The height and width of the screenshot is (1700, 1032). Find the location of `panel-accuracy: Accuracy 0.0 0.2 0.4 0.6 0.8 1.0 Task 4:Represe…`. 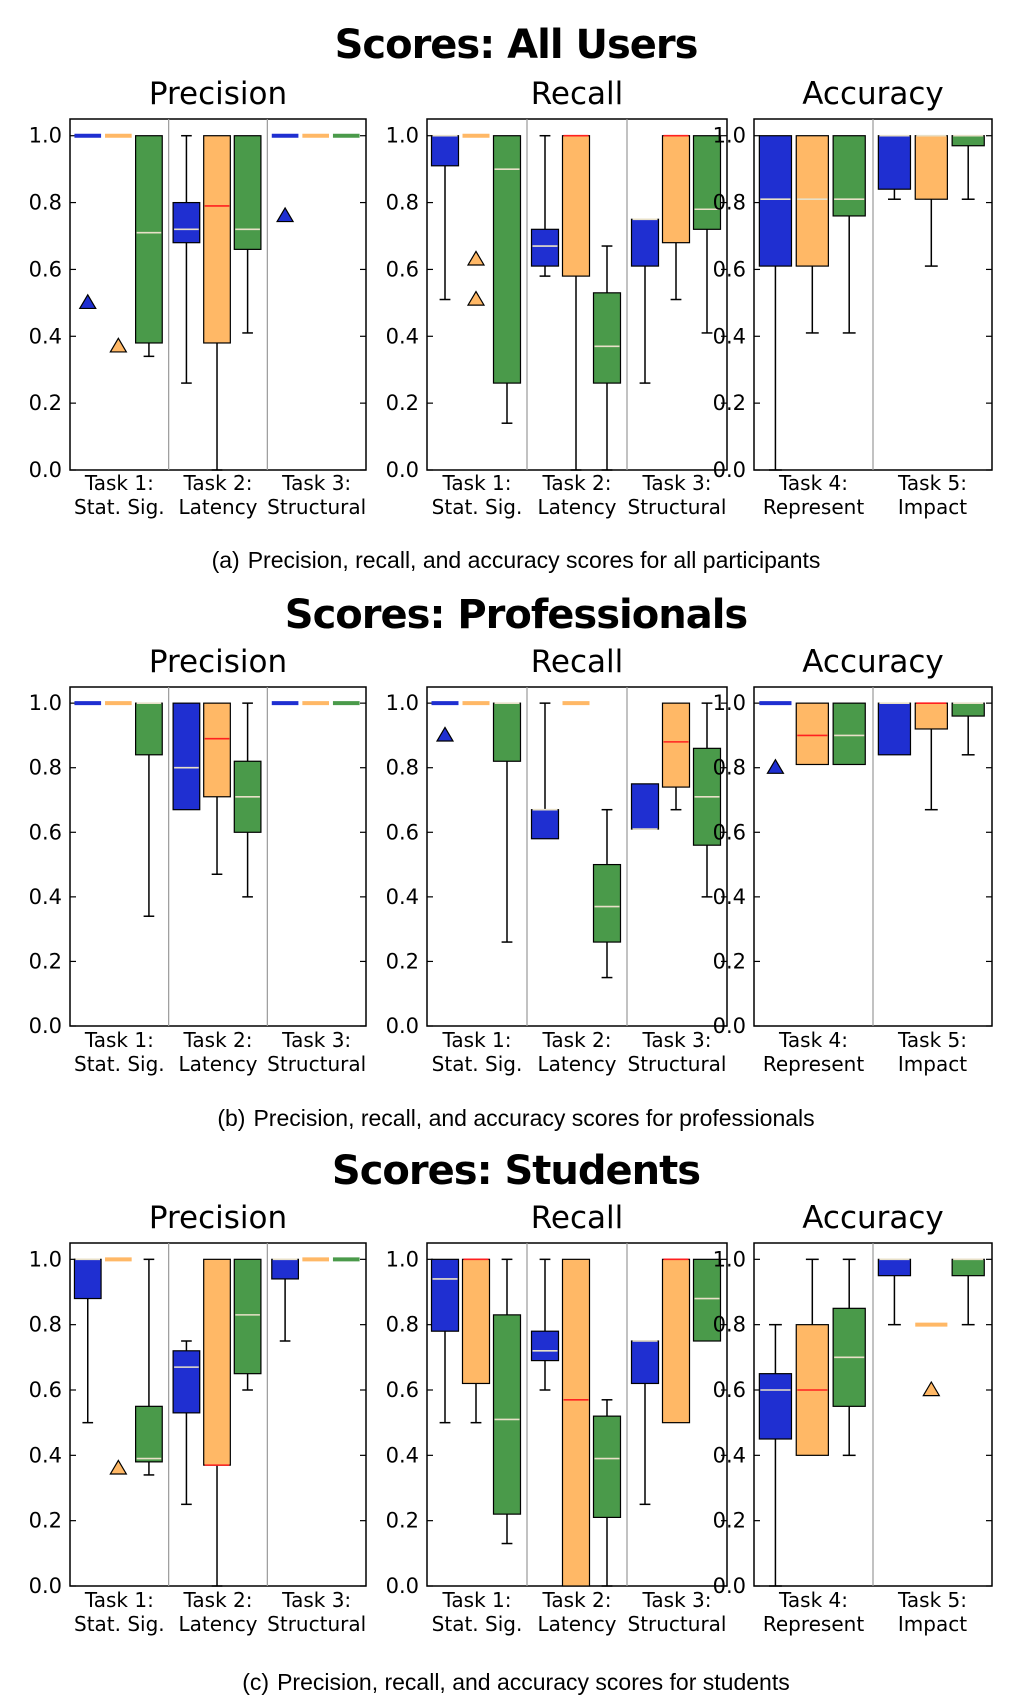

panel-accuracy: Accuracy 0.0 0.2 0.4 0.6 0.8 1.0 Task 4:Represe… is located at coordinates (853, 860).